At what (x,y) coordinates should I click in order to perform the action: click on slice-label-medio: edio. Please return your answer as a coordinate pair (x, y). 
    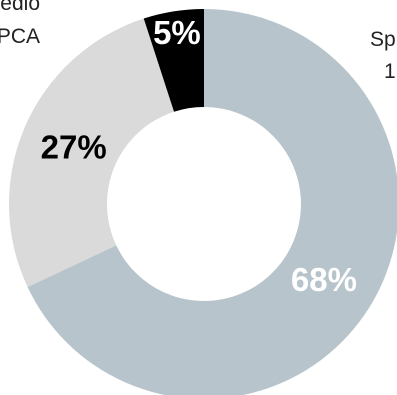
    Looking at the image, I should click on (20, 7).